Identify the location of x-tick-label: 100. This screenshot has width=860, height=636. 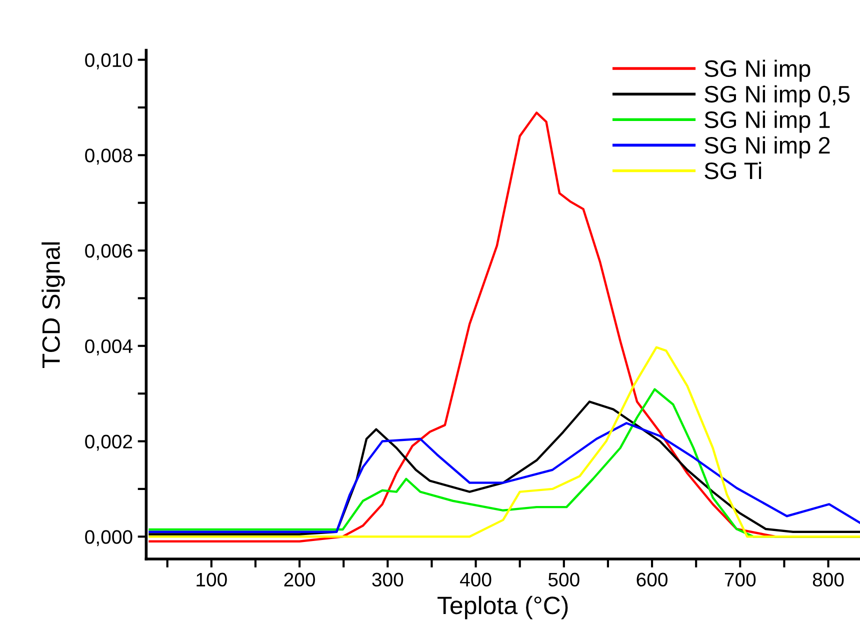
(211, 579).